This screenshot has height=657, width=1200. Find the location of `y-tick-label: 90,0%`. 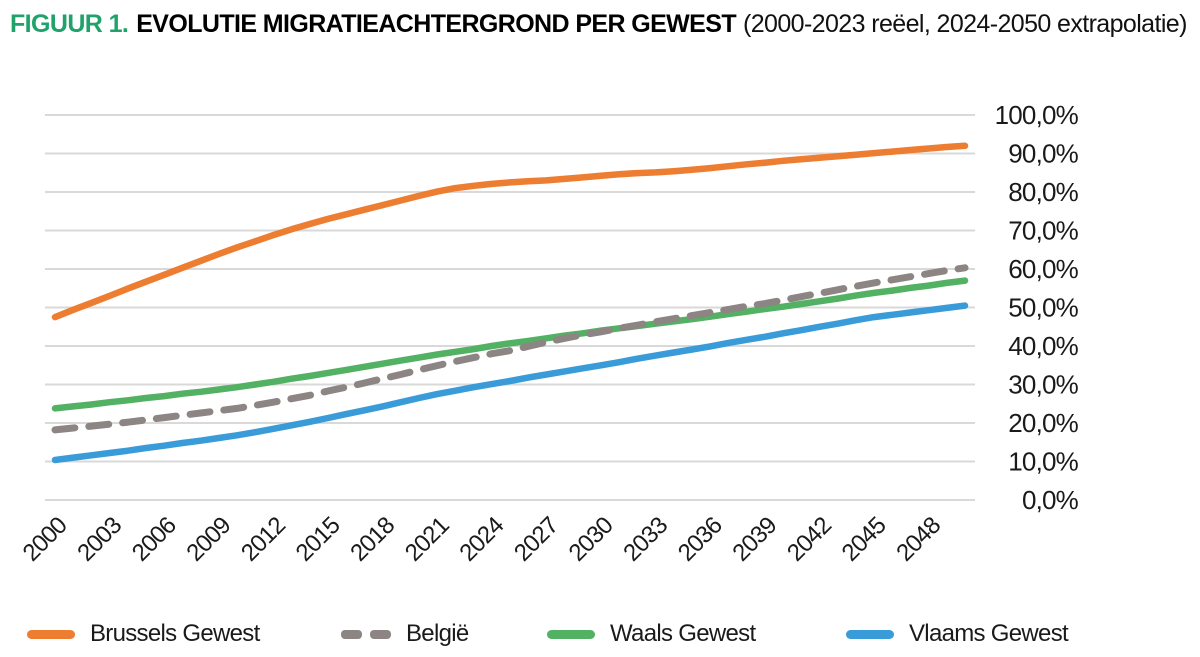

y-tick-label: 90,0% is located at coordinates (1043, 154).